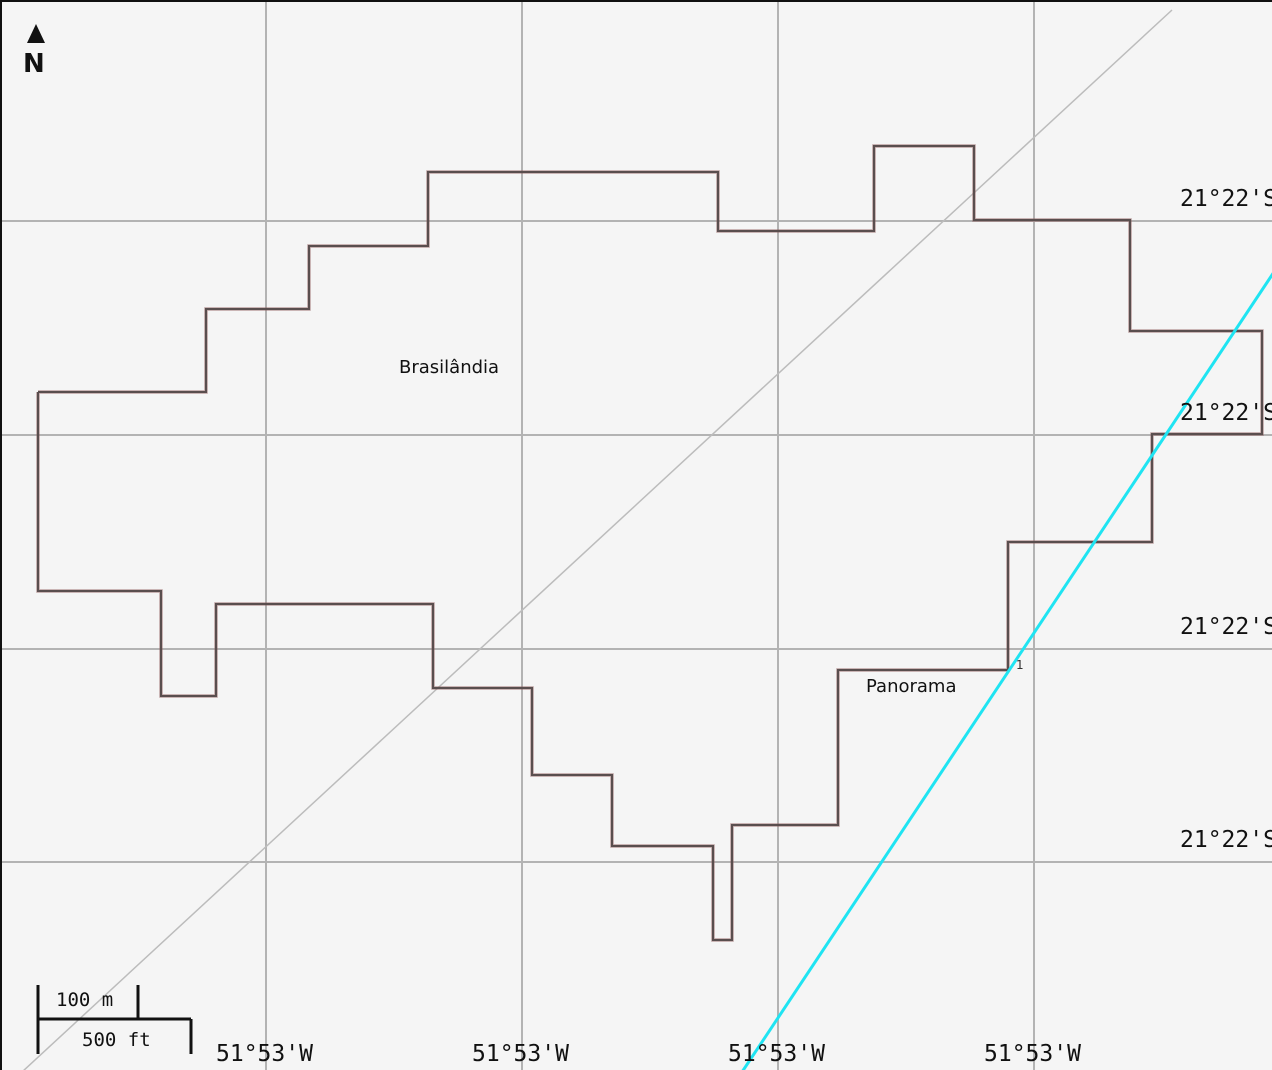  Describe the element at coordinates (84, 1000) in the screenshot. I see `scale-bar-metric-label: 100 m` at that location.